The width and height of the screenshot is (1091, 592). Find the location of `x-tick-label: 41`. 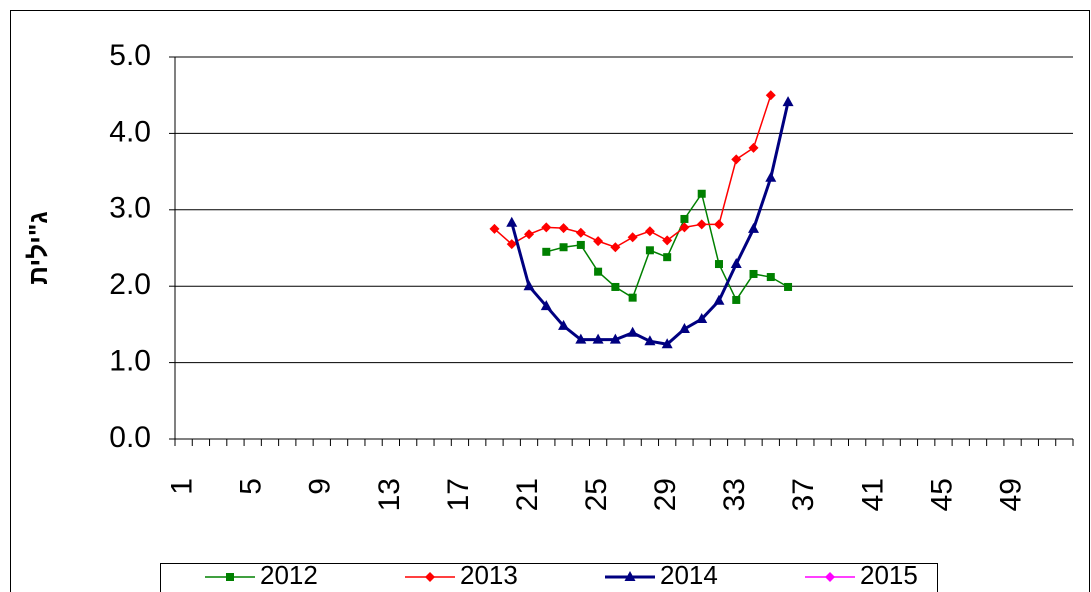

x-tick-label: 41 is located at coordinates (872, 494).